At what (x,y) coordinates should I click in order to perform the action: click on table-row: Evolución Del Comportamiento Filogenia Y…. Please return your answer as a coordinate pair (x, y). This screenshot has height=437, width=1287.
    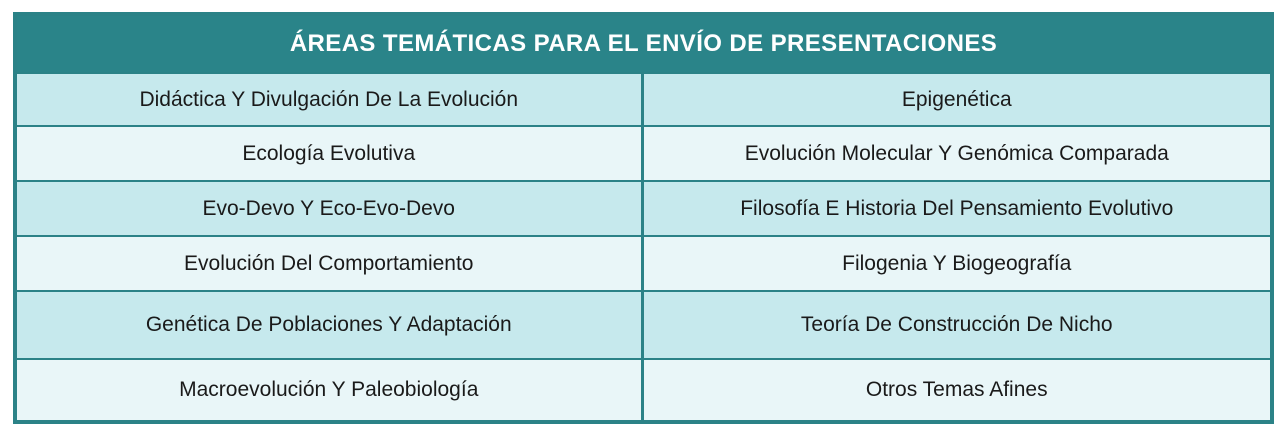
    Looking at the image, I should click on (643, 262).